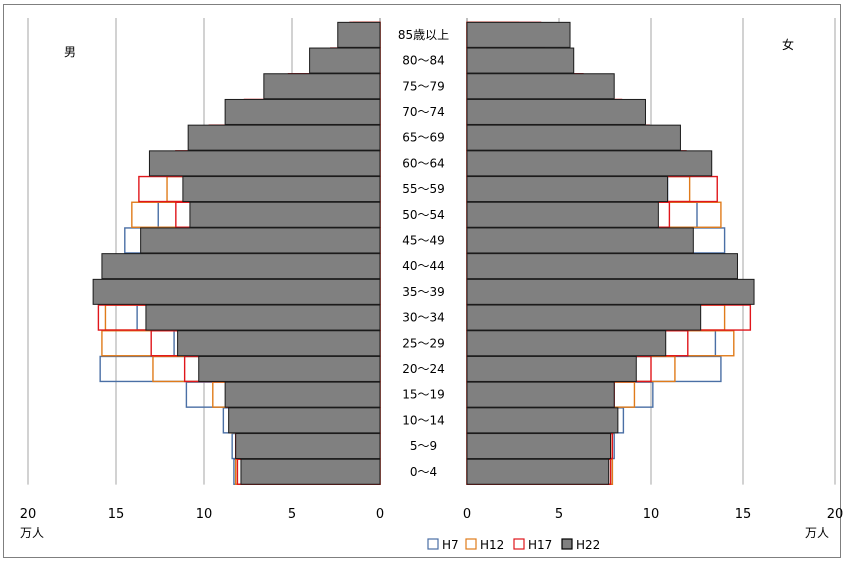  I want to click on legend-item-h12: H12, so click(484, 545).